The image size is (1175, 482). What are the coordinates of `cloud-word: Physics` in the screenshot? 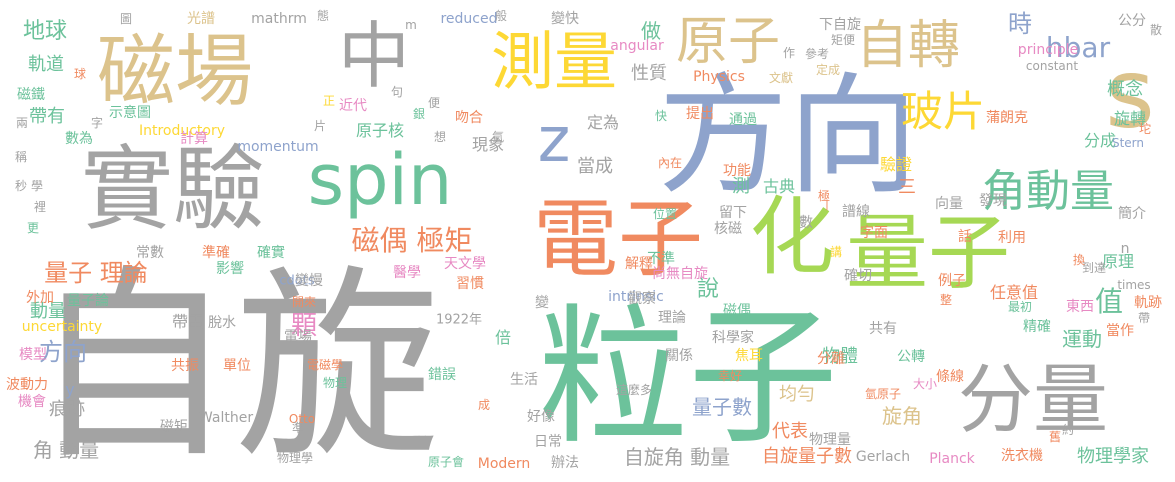 It's located at (719, 77).